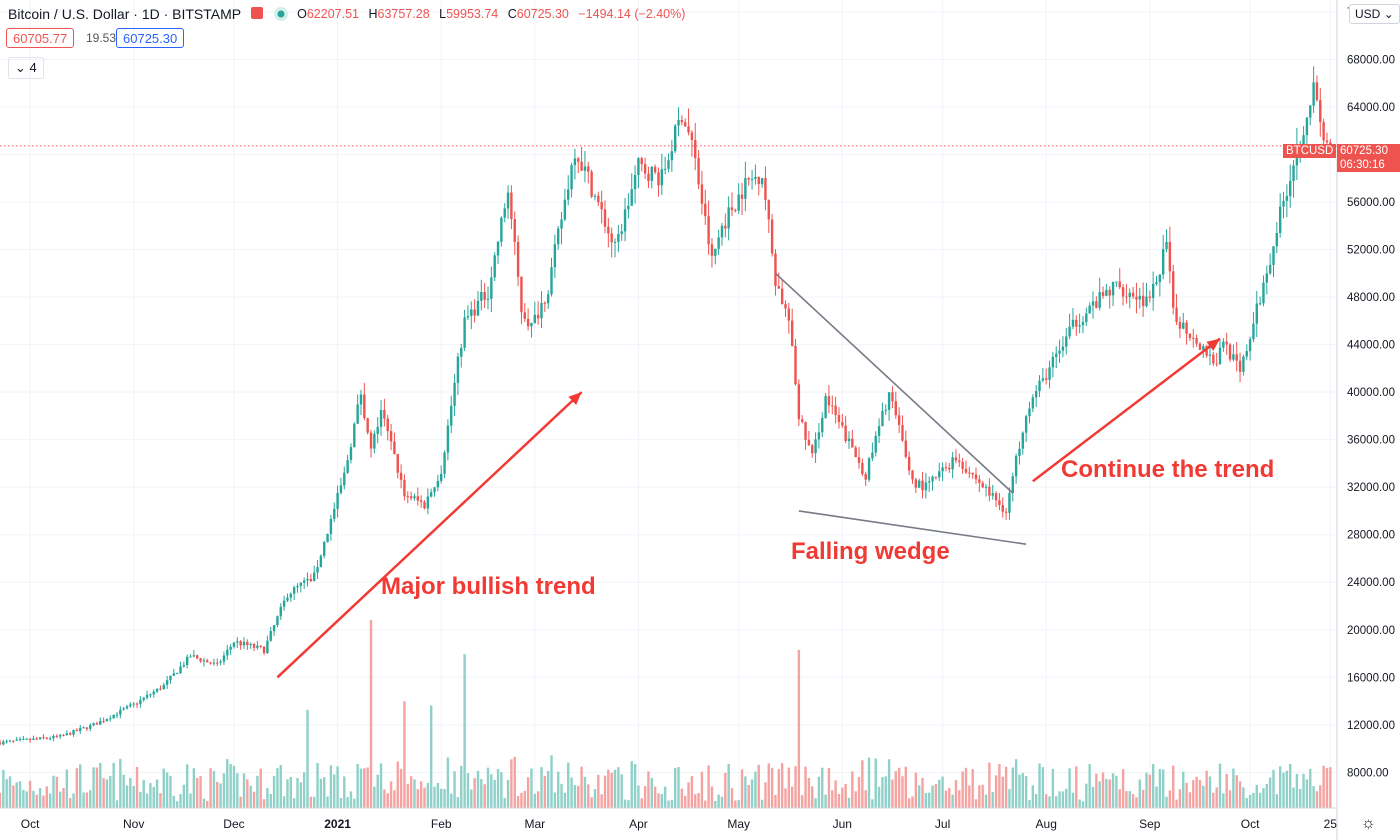 This screenshot has height=840, width=1400. Describe the element at coordinates (125, 14) in the screenshot. I see `symbol-title: Bitcoin / U.S. Dollar · 1D · BITSTAMP` at that location.